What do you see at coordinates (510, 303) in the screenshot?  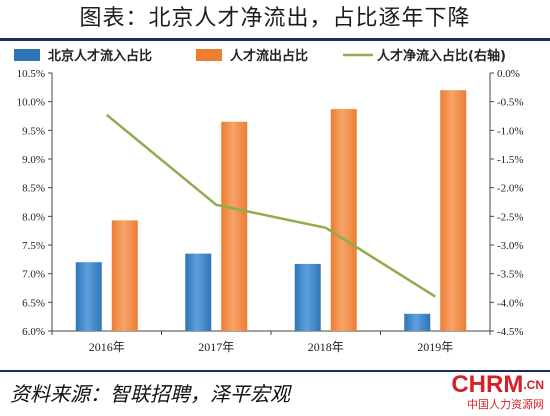 I see `right-tick-label: -4.0%` at bounding box center [510, 303].